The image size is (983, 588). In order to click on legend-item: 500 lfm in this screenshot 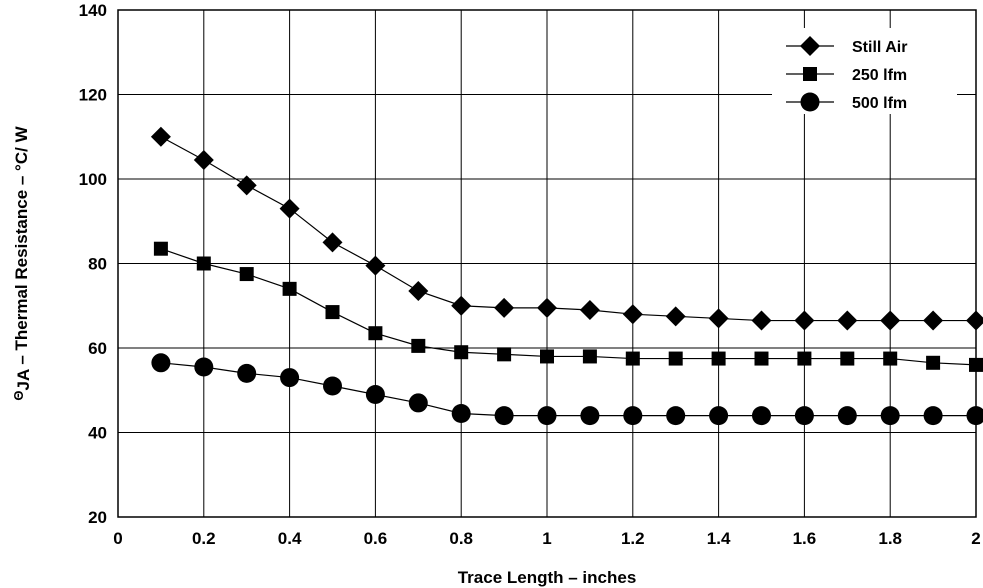, I will do `click(846, 102)`.